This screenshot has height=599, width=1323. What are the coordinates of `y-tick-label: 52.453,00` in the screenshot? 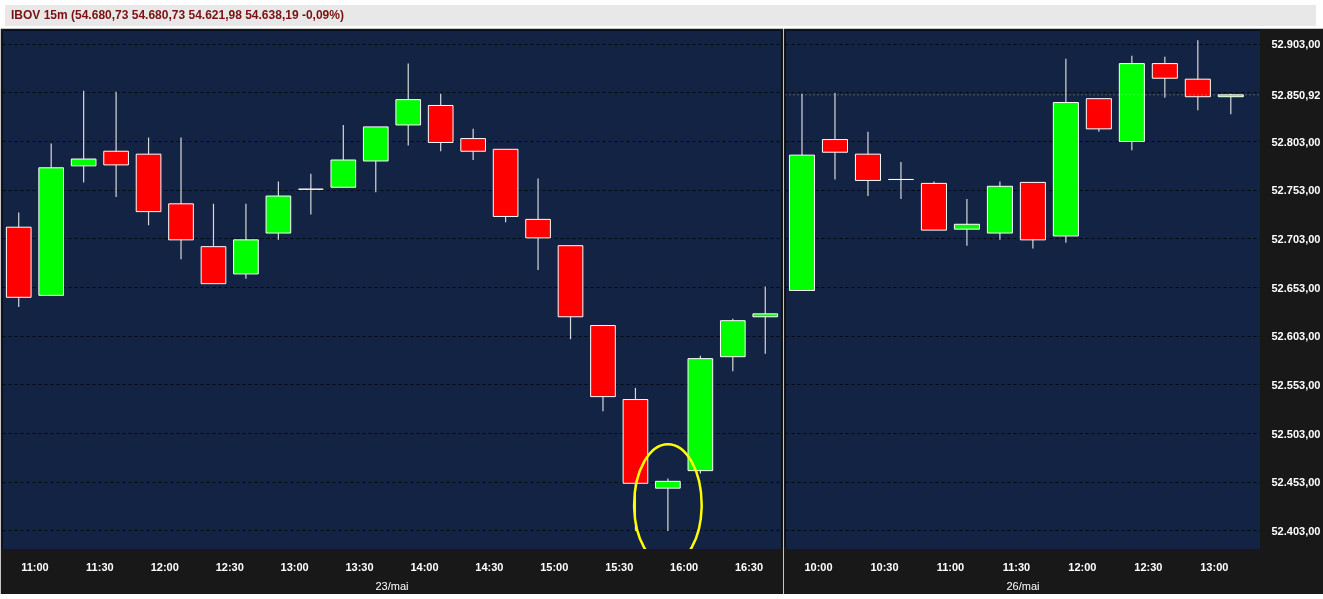 It's located at (1296, 482).